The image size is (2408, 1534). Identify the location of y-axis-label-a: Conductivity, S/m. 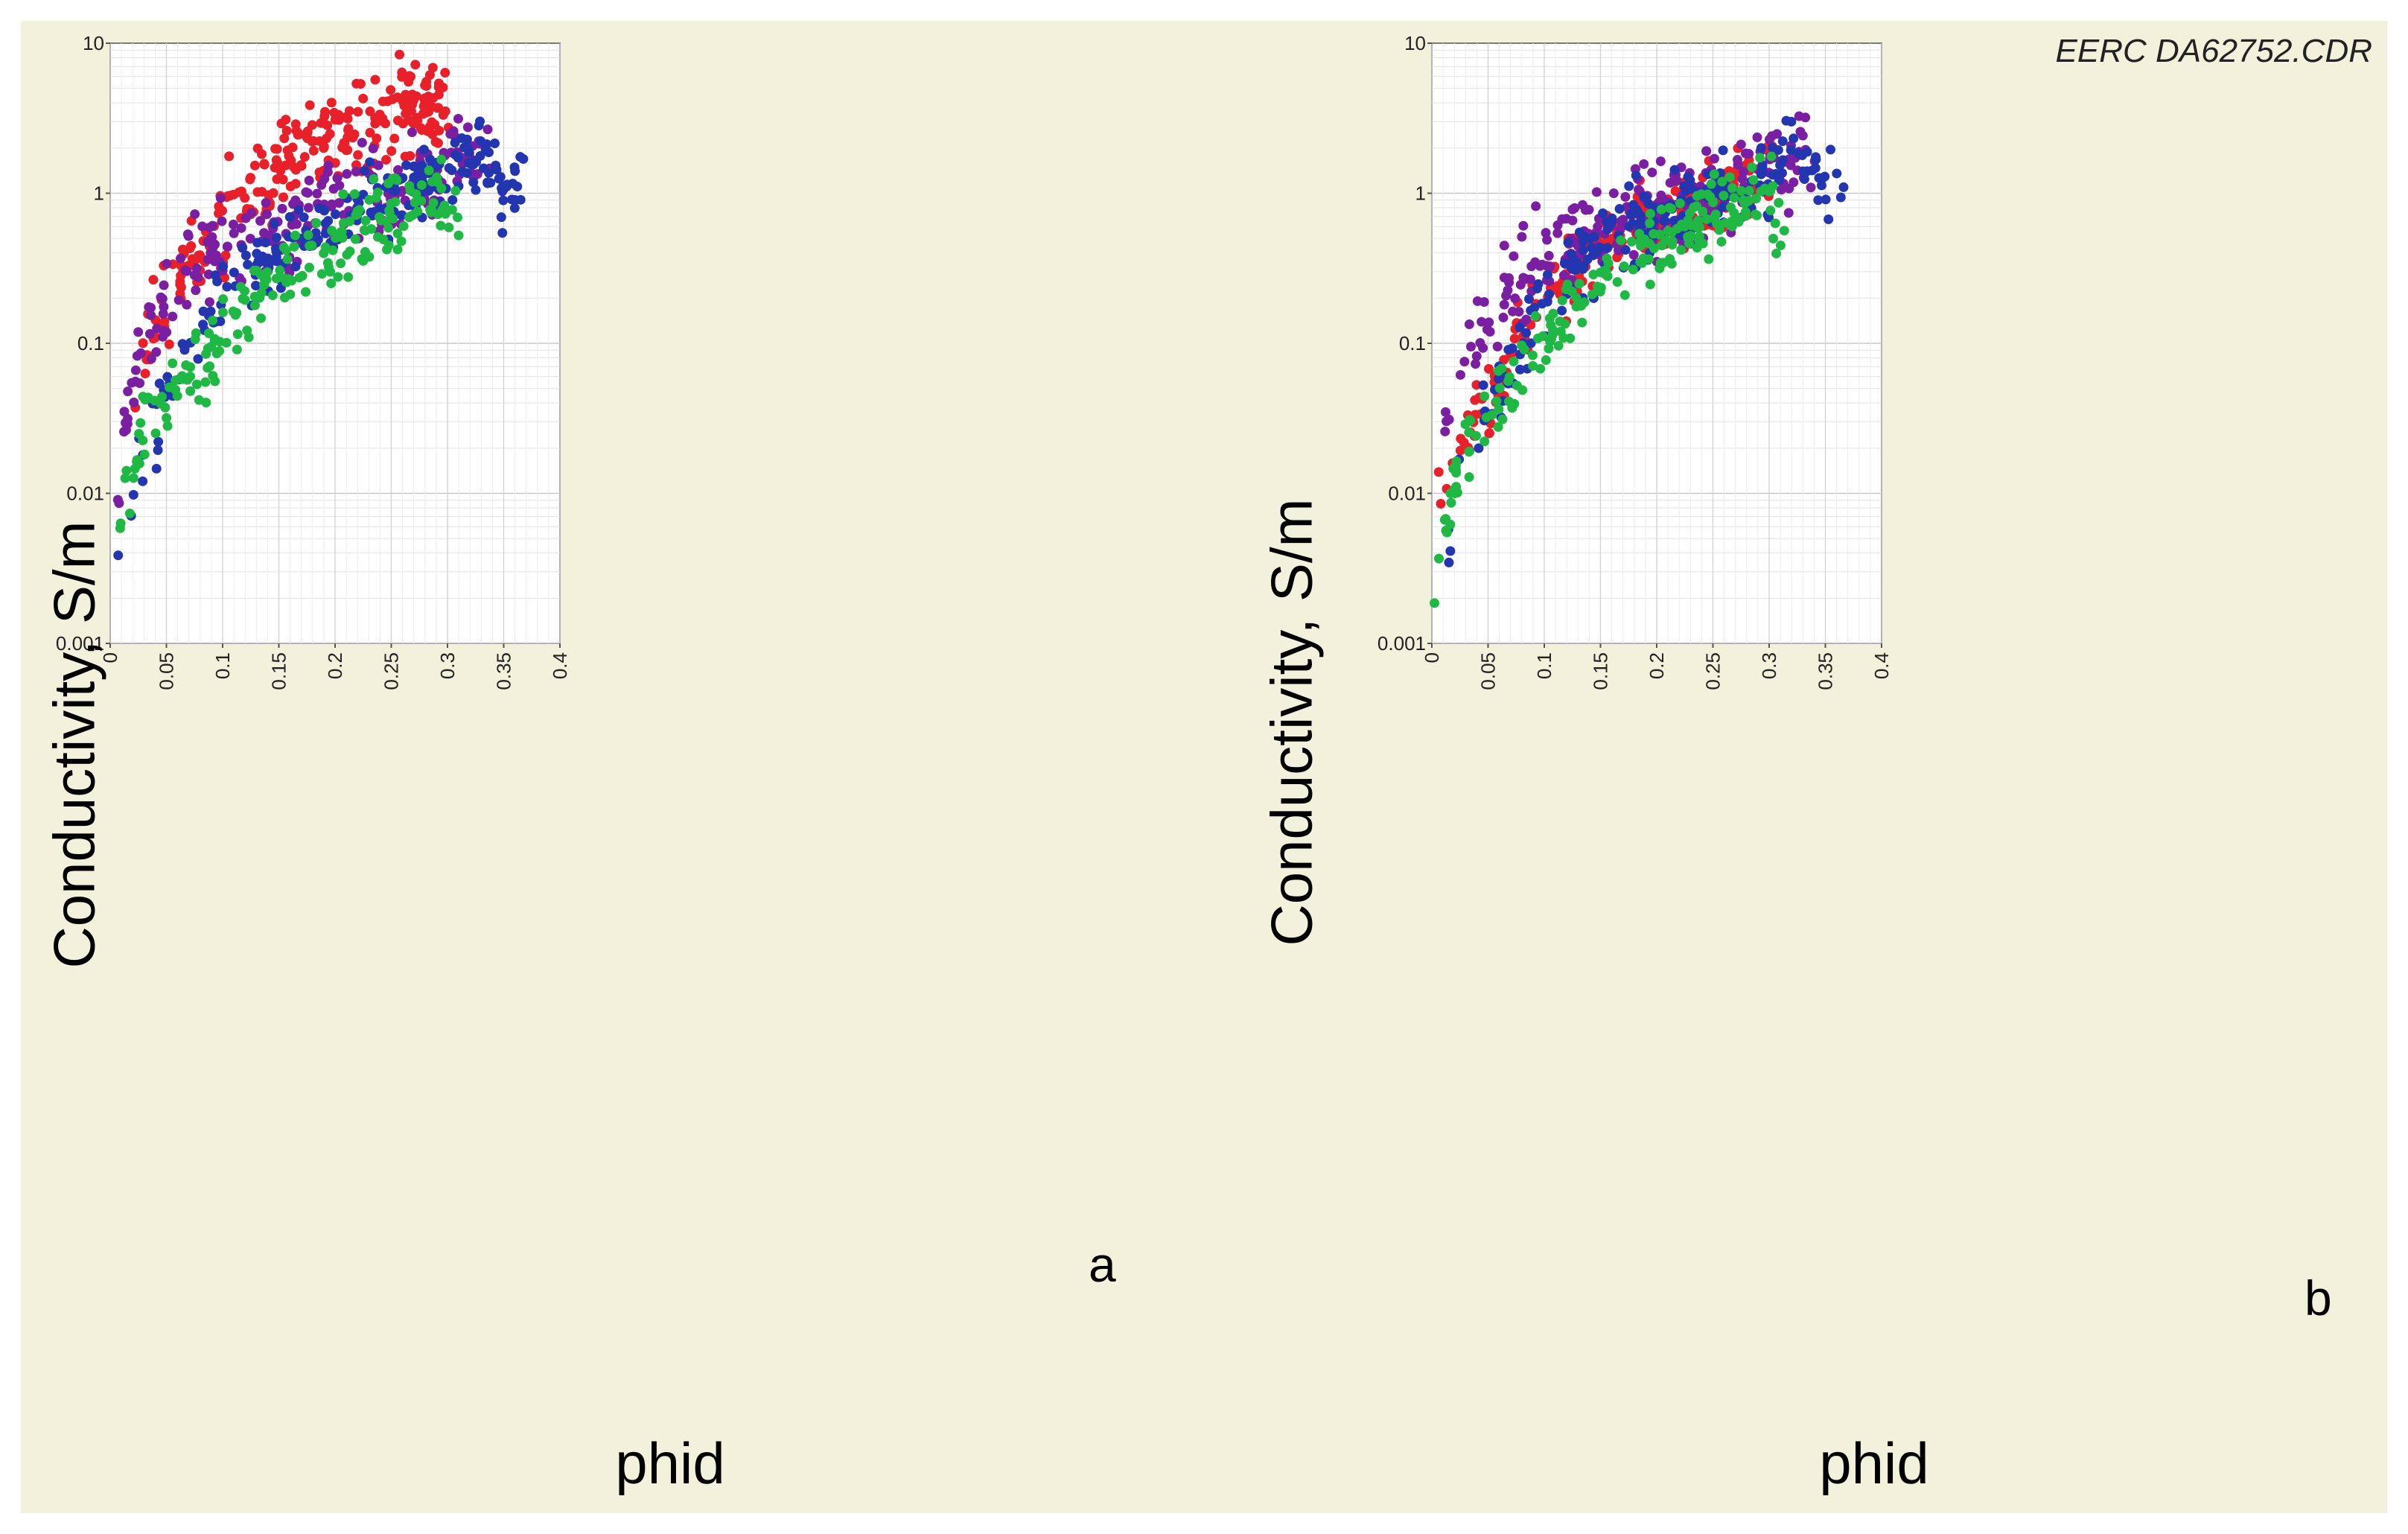
(74, 745).